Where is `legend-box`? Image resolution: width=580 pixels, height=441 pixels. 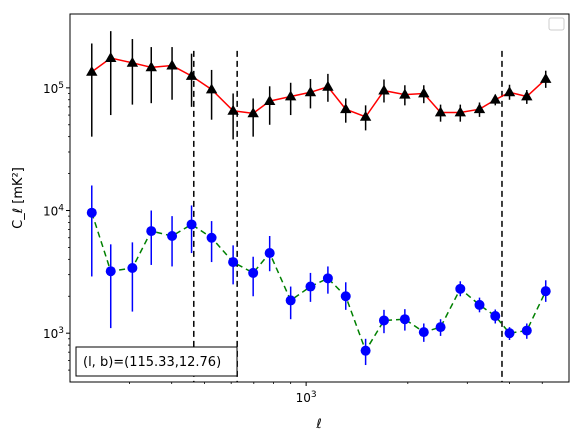
legend-box is located at coordinates (556, 24).